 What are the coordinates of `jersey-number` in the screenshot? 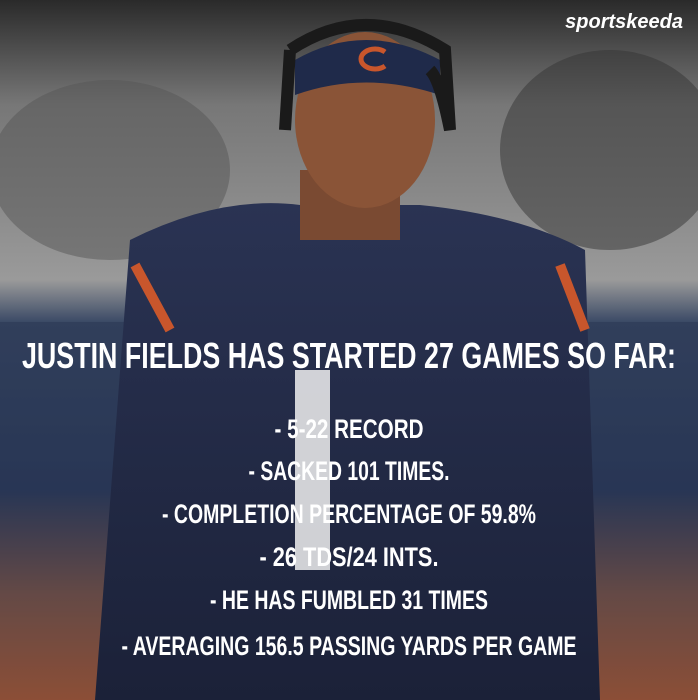 It's located at (312, 470).